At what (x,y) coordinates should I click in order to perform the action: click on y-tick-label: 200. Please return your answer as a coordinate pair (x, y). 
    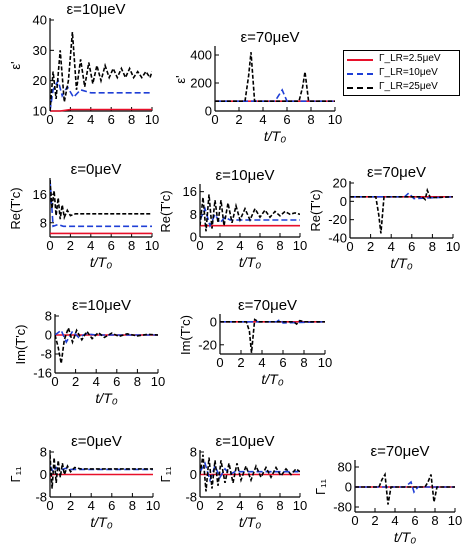
    Looking at the image, I should click on (201, 83).